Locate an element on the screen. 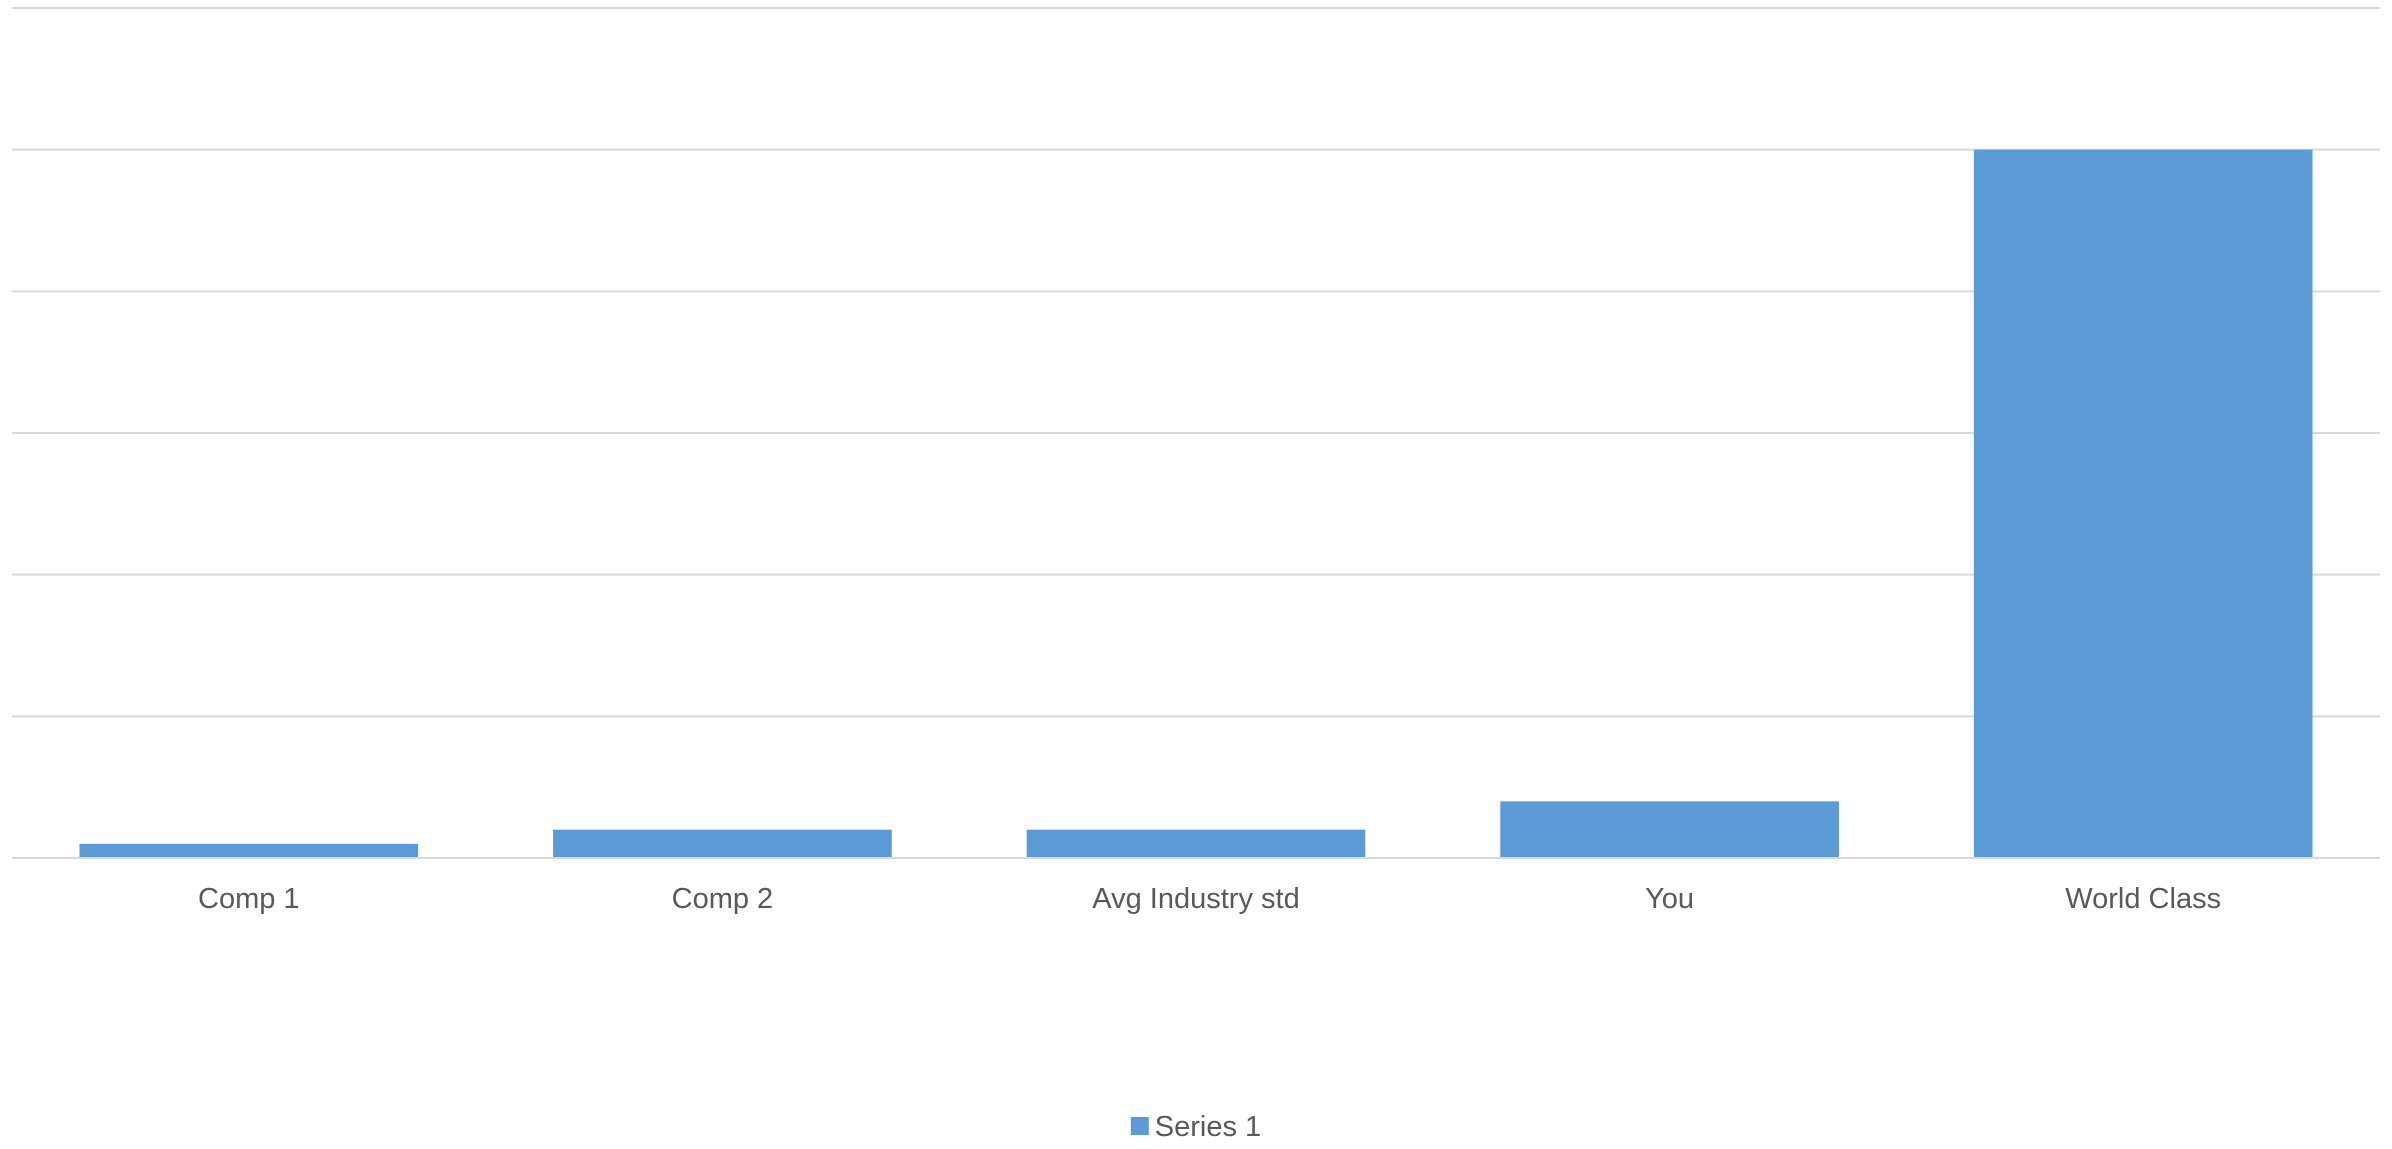  category-label: Comp 2 is located at coordinates (723, 899).